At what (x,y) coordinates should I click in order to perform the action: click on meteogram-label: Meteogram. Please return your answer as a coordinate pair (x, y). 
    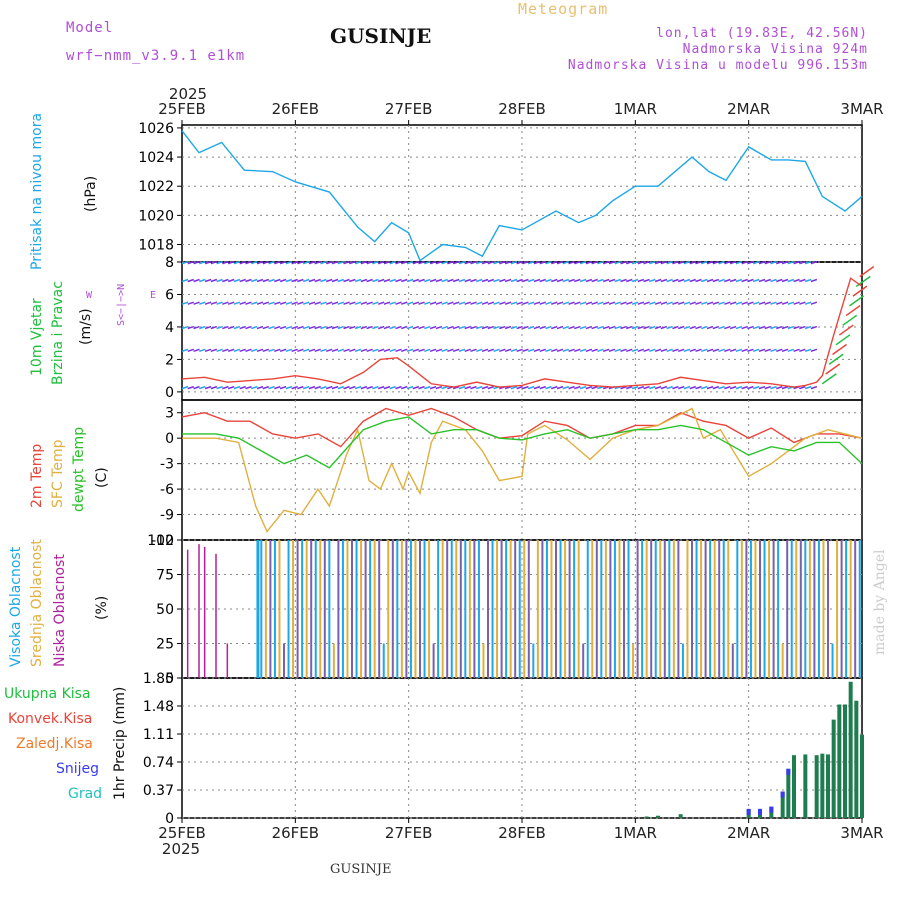
    Looking at the image, I should click on (563, 9).